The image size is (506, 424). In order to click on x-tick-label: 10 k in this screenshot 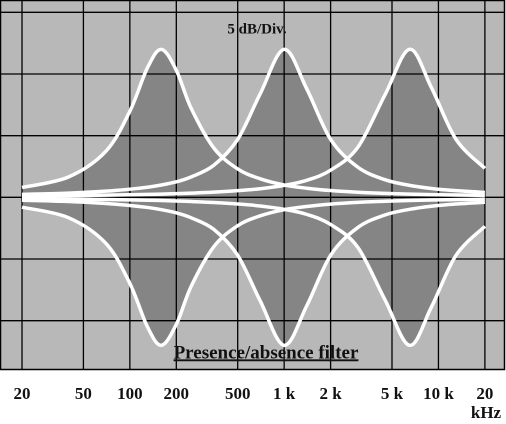, I will do `click(438, 393)`.